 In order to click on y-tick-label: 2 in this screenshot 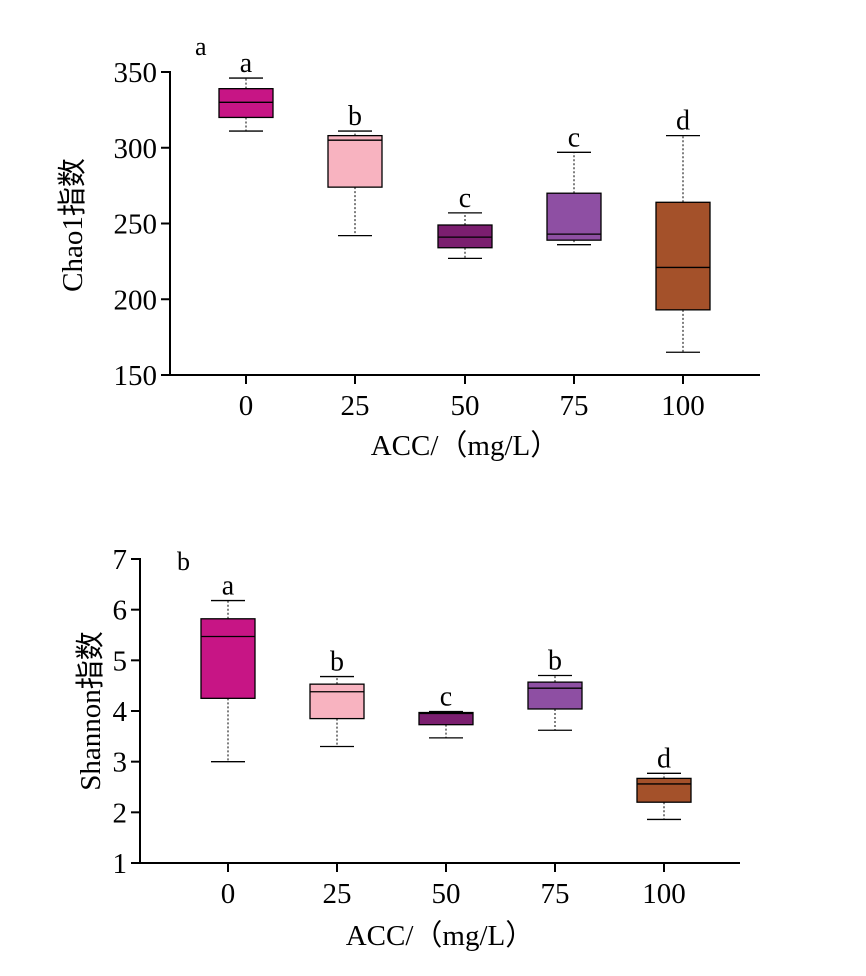, I will do `click(120, 813)`.